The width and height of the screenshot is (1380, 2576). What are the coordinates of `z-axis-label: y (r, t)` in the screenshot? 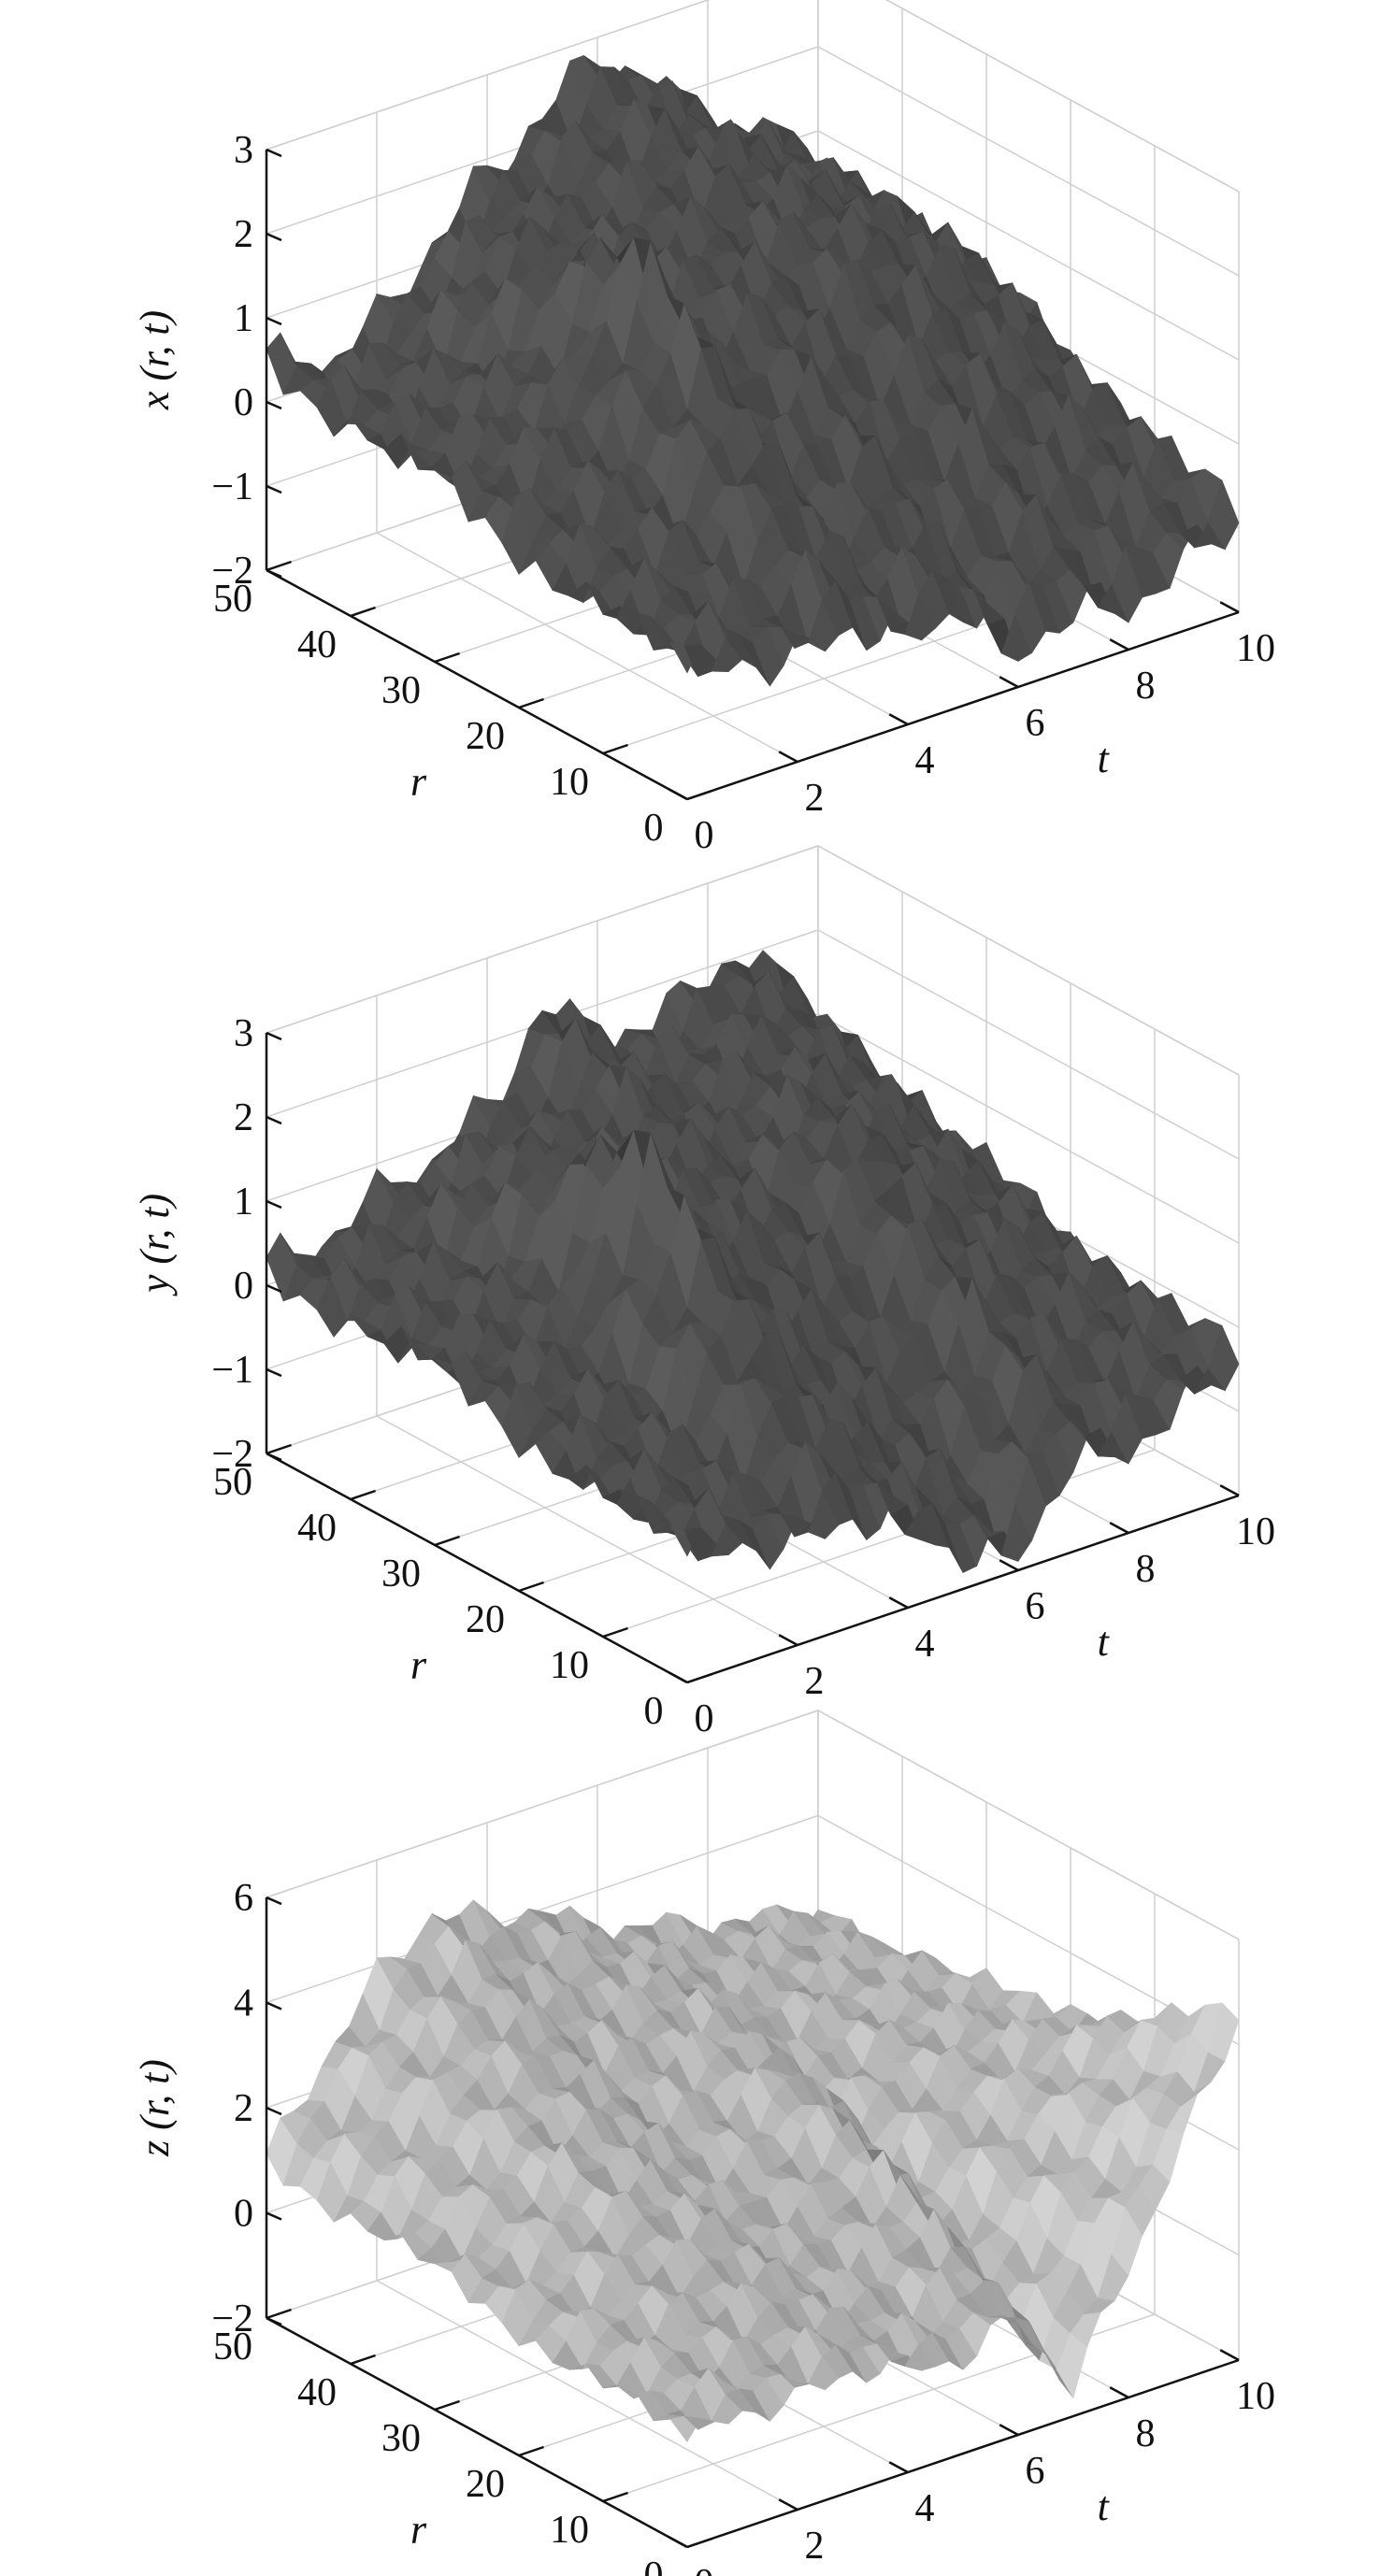 It's located at (155, 1245).